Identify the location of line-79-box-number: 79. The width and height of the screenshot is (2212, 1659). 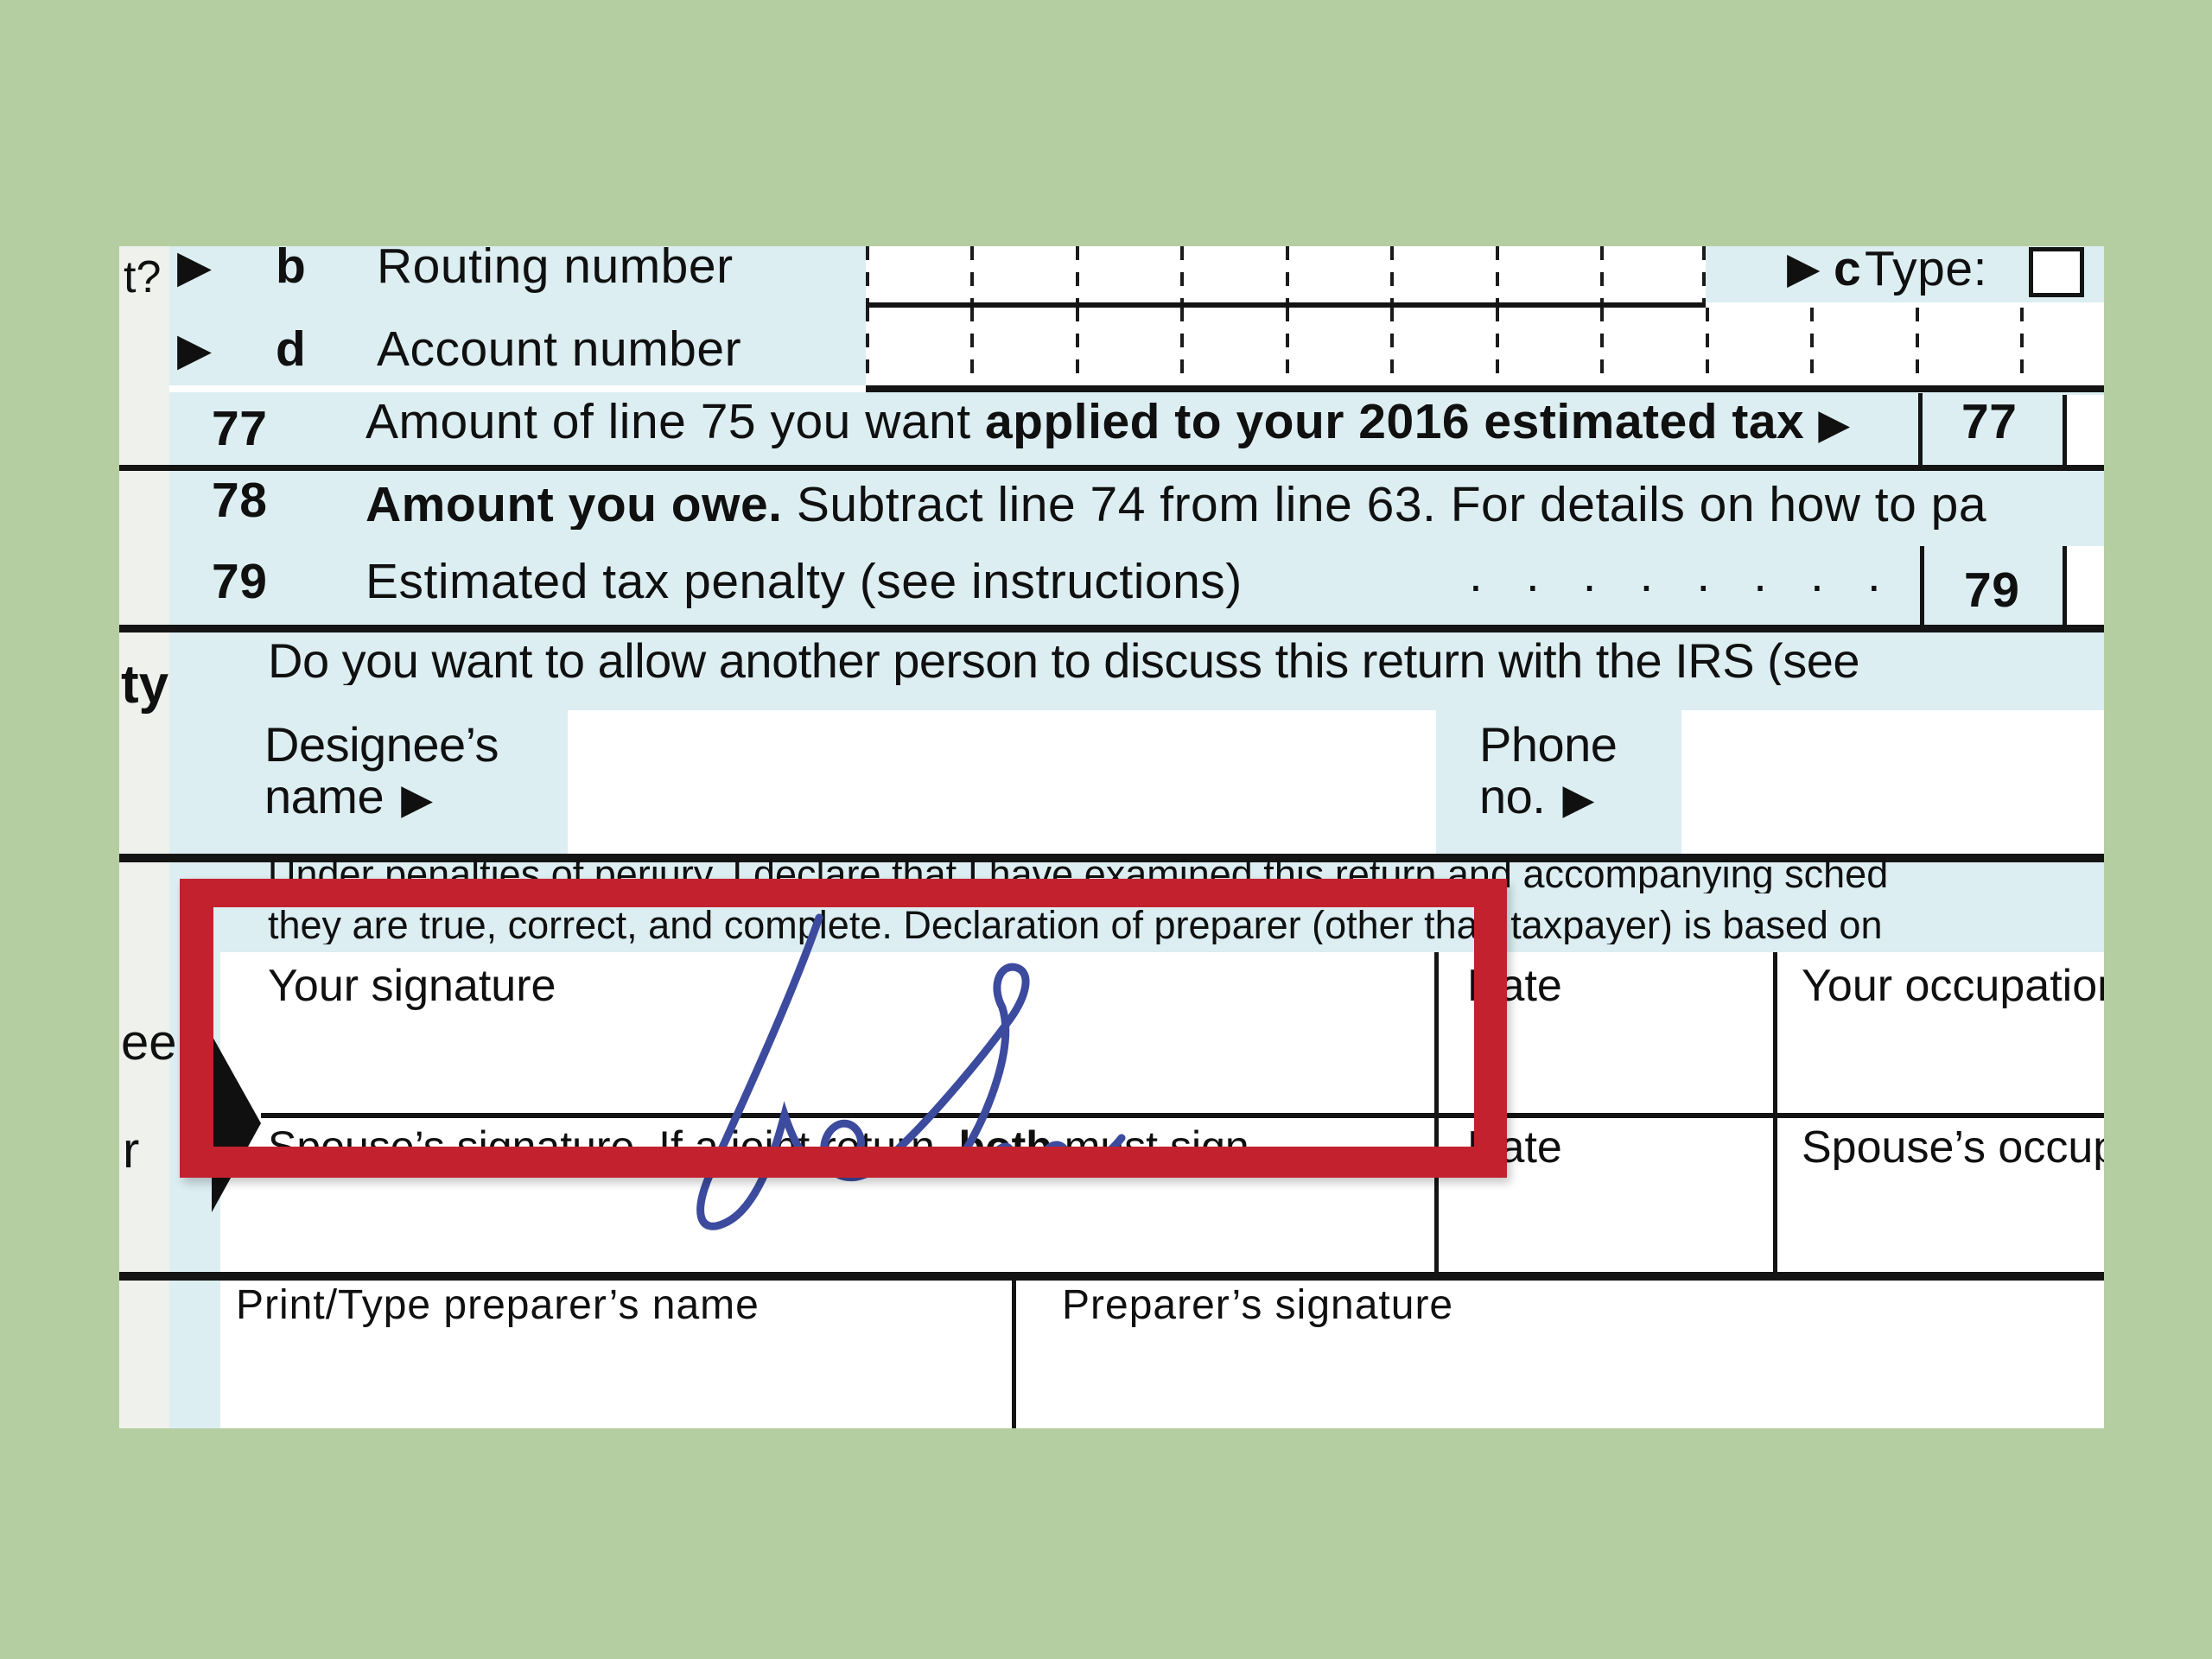
(1992, 590).